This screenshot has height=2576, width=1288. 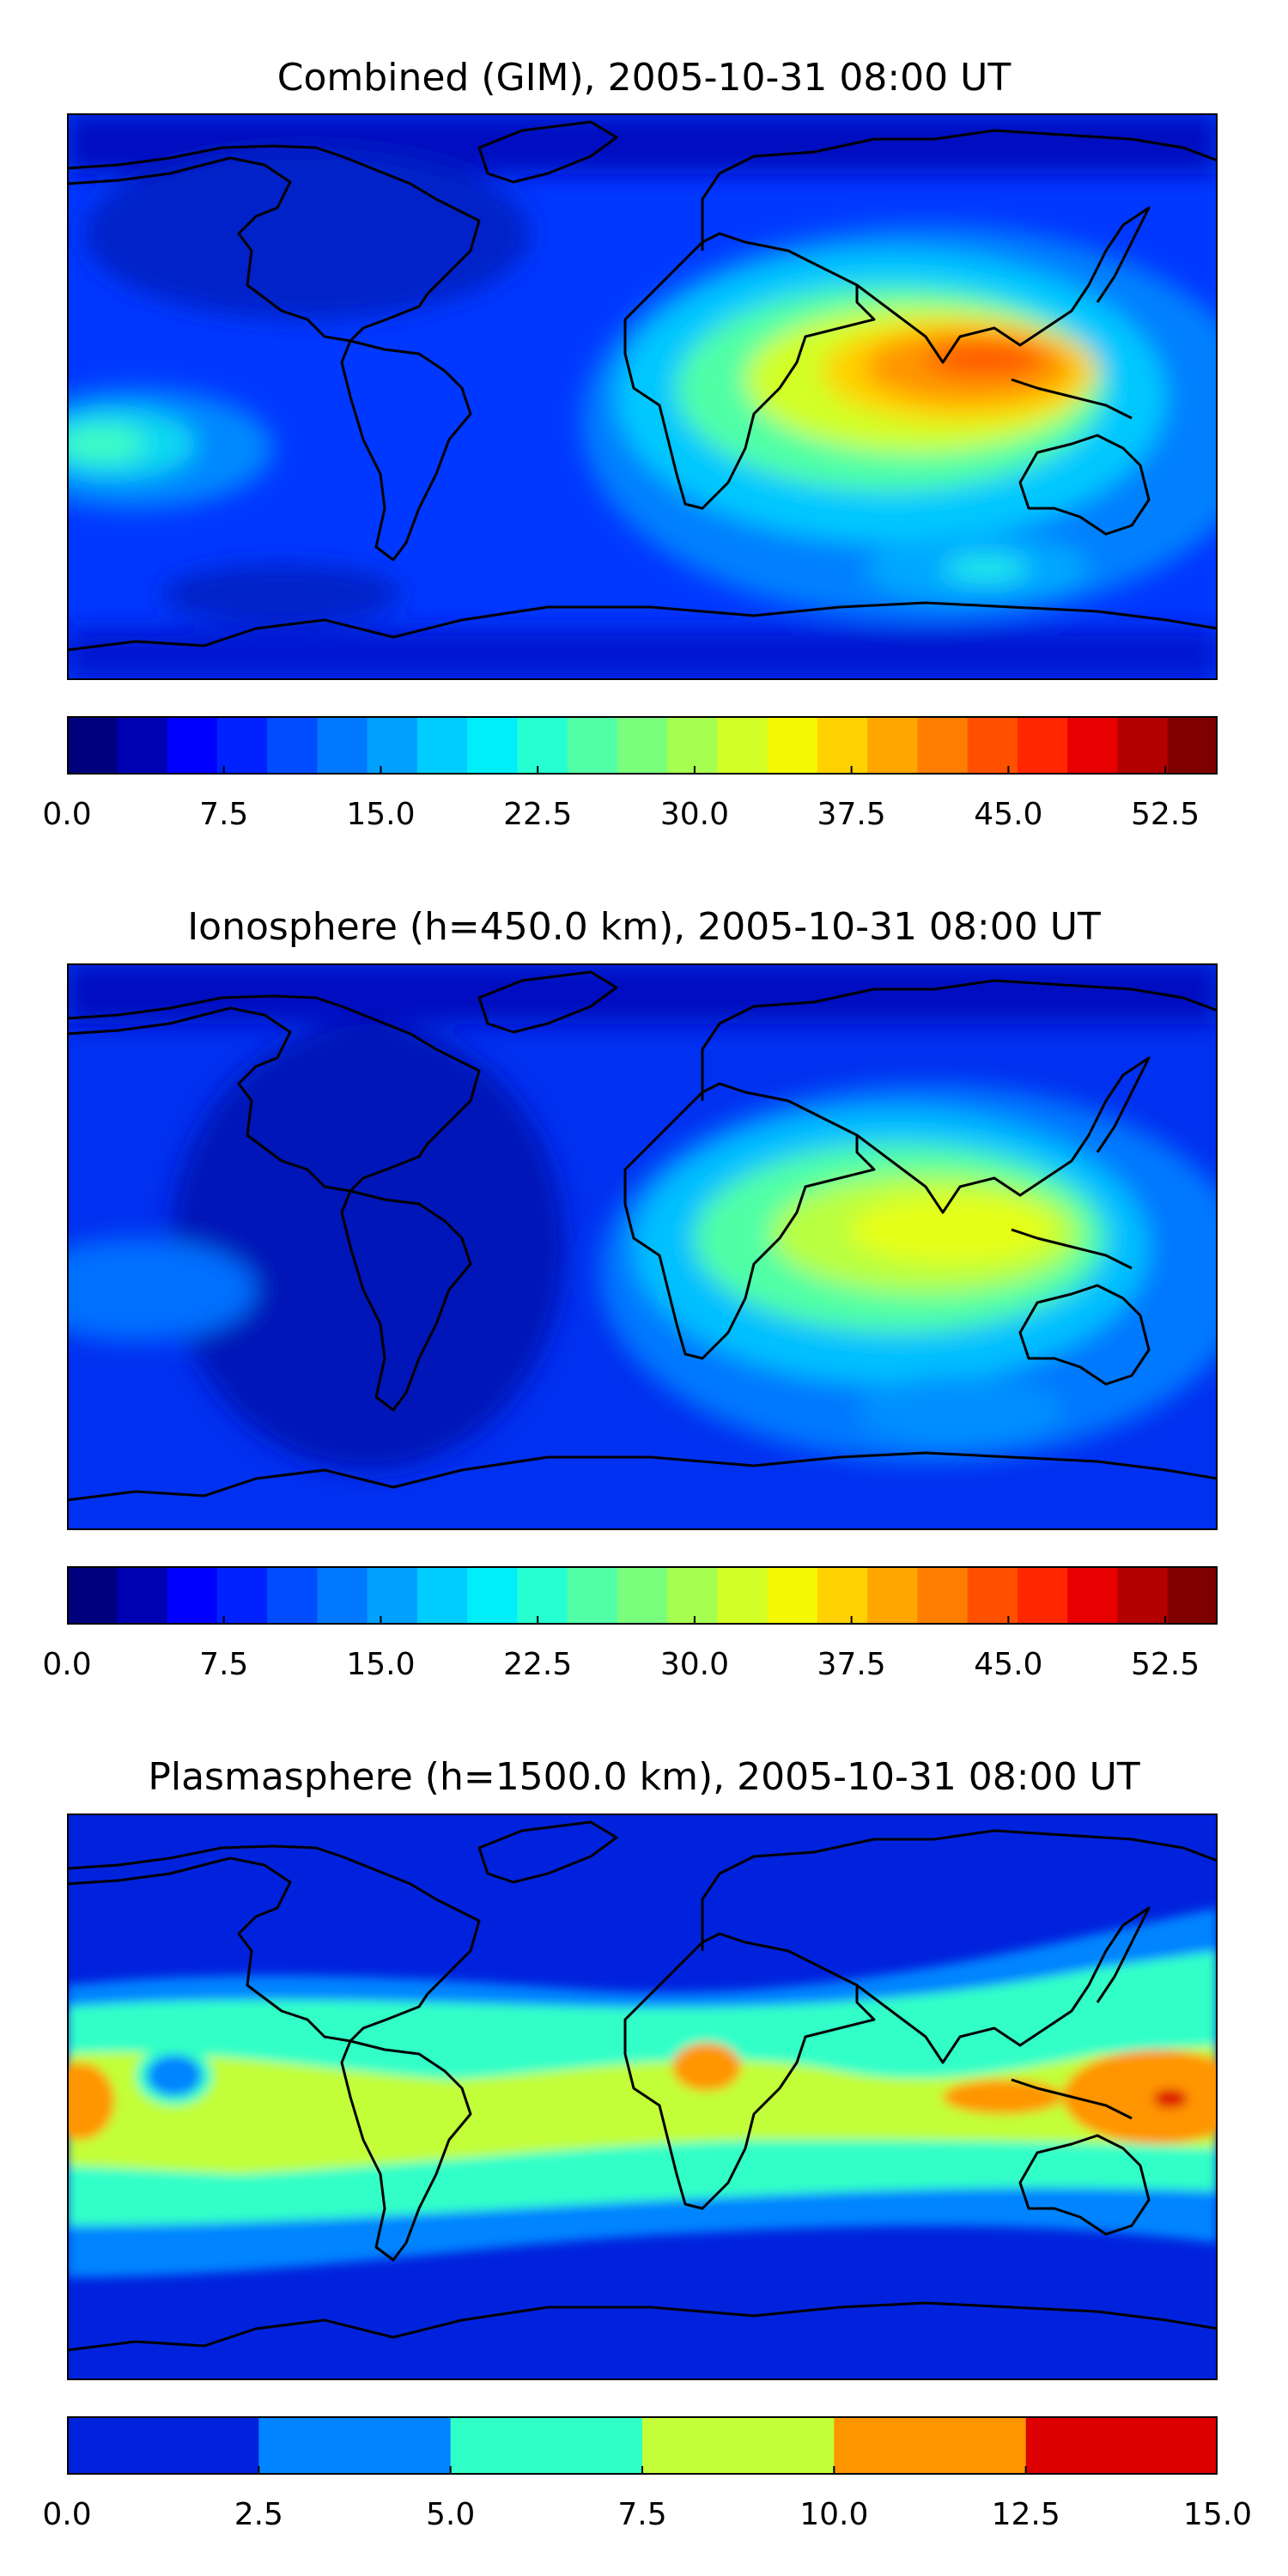 I want to click on colorbar-tick-label: 5.0, so click(x=451, y=2514).